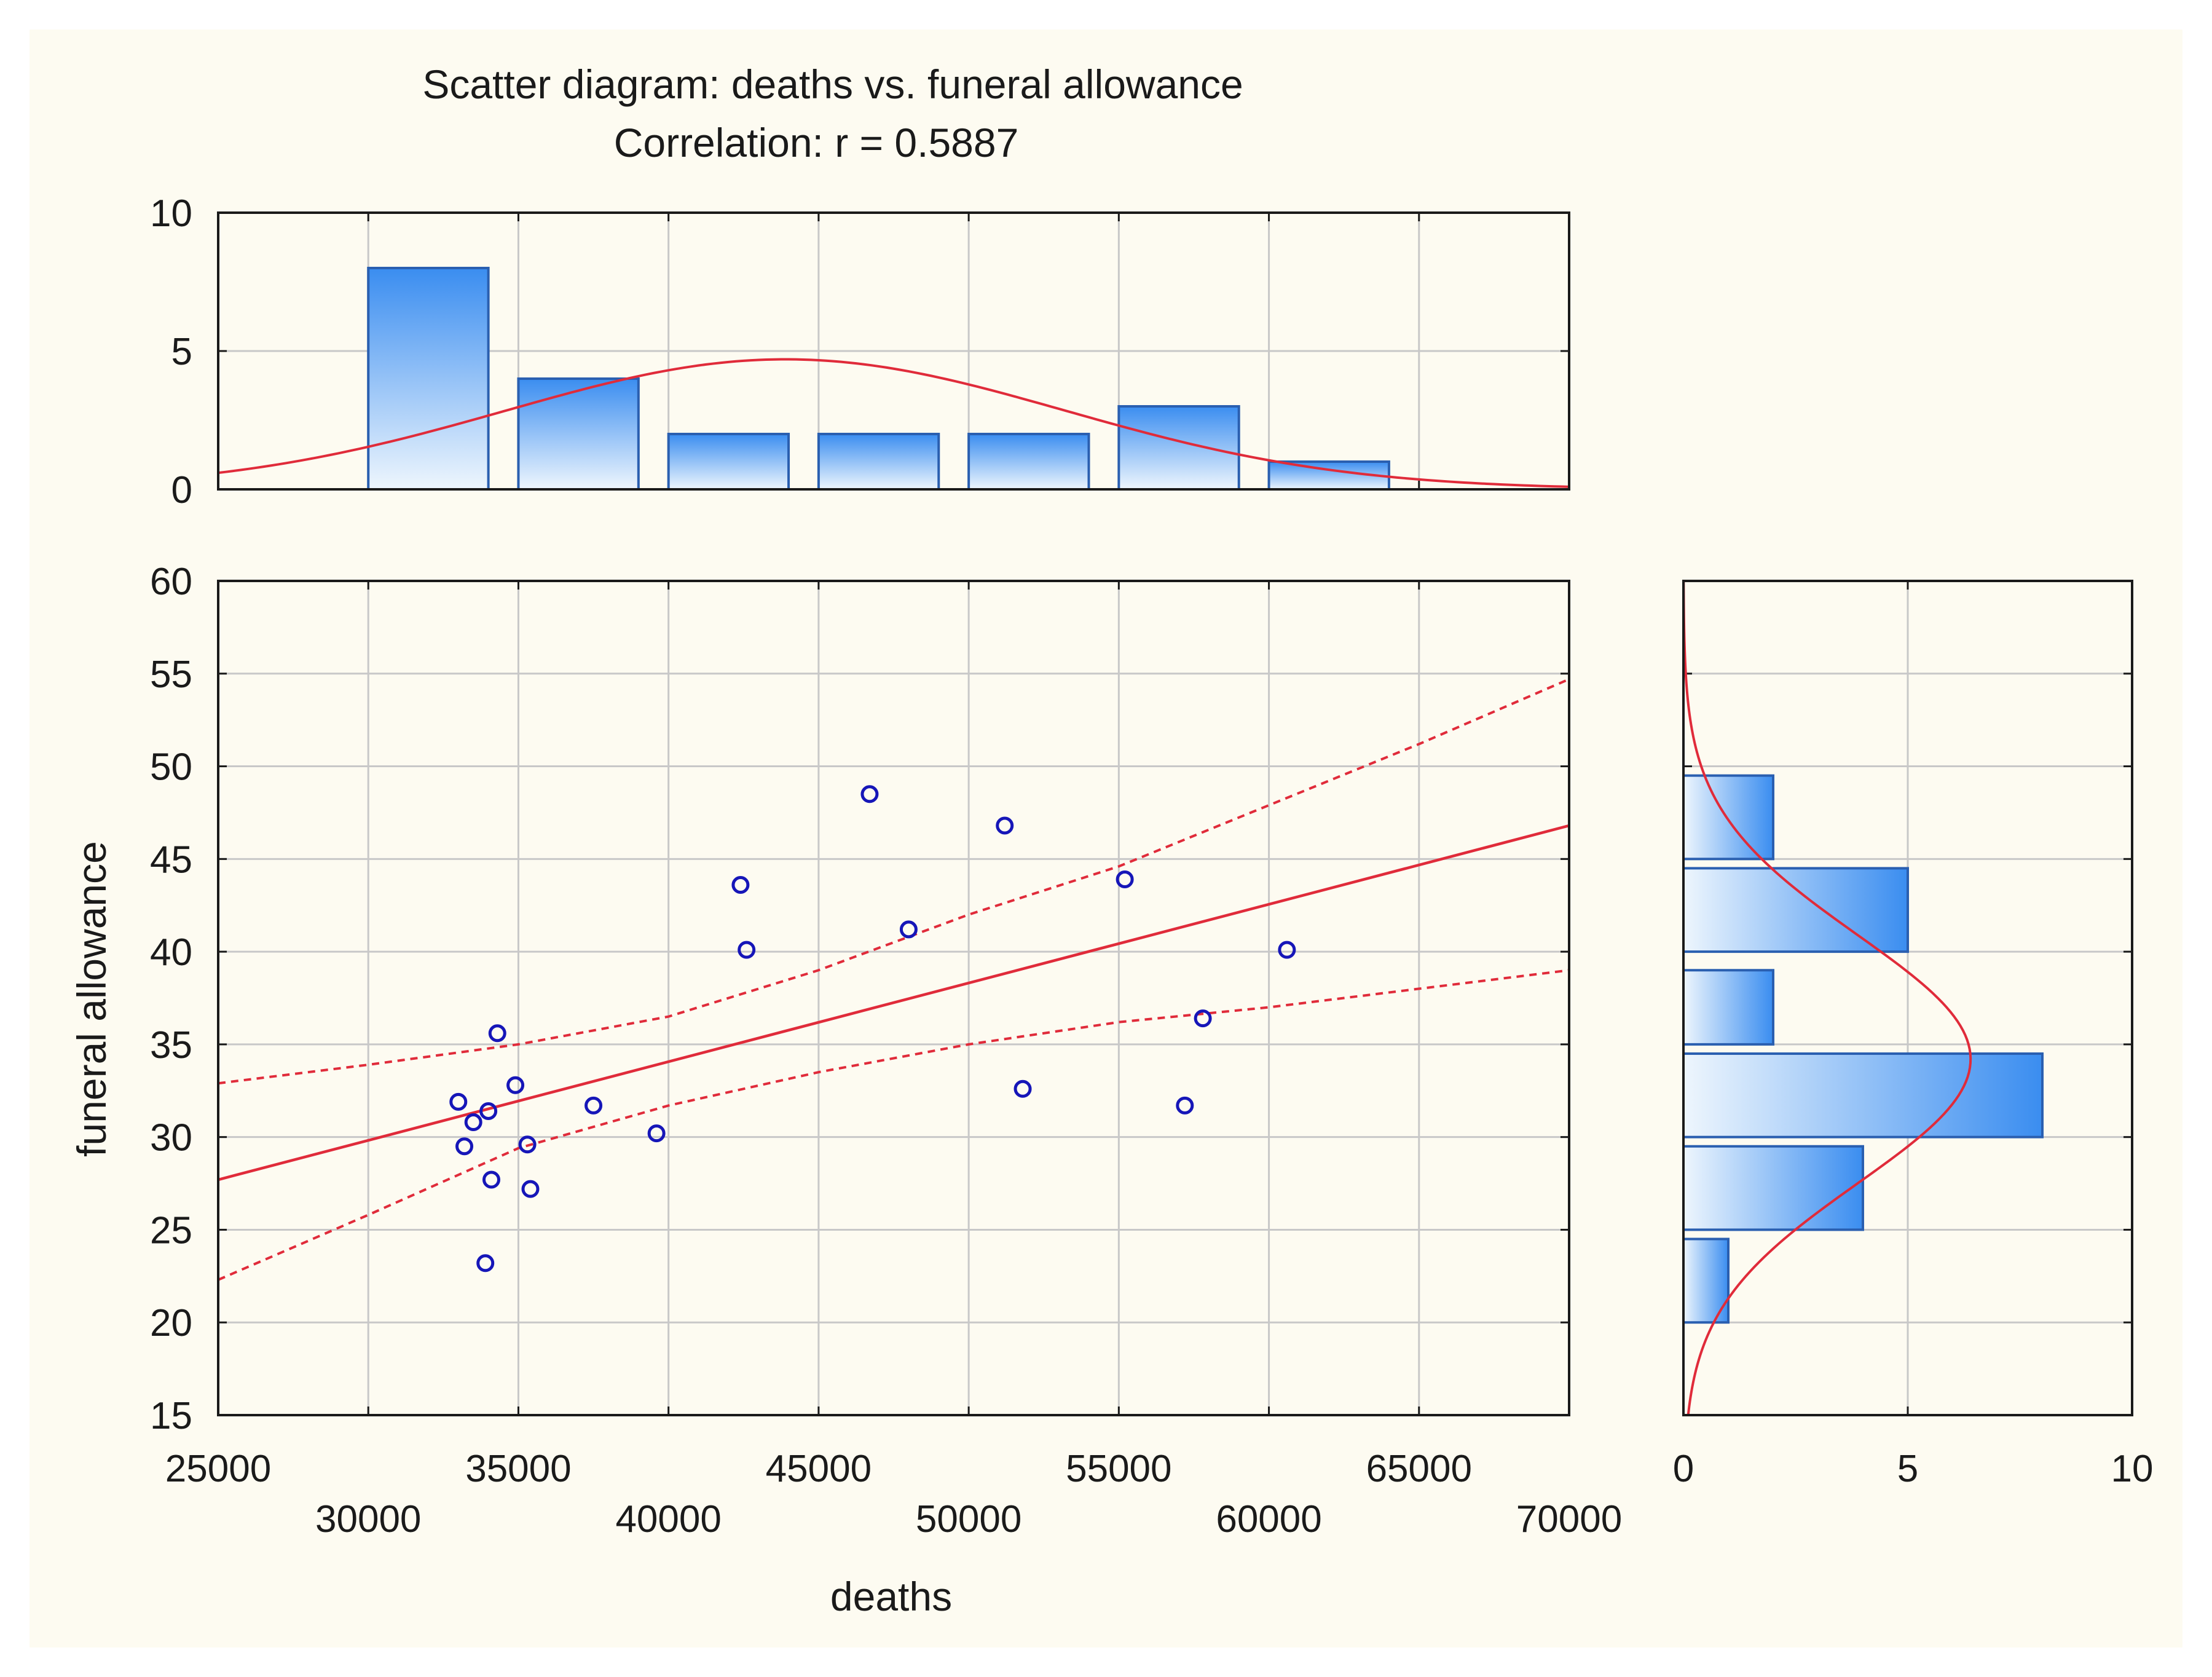  I want to click on x-tick-label-lower: 30000, so click(368, 1519).